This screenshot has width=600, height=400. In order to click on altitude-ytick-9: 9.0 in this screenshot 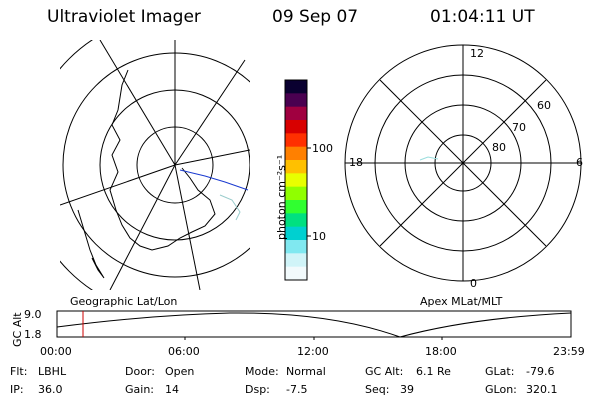, I will do `click(33, 314)`.